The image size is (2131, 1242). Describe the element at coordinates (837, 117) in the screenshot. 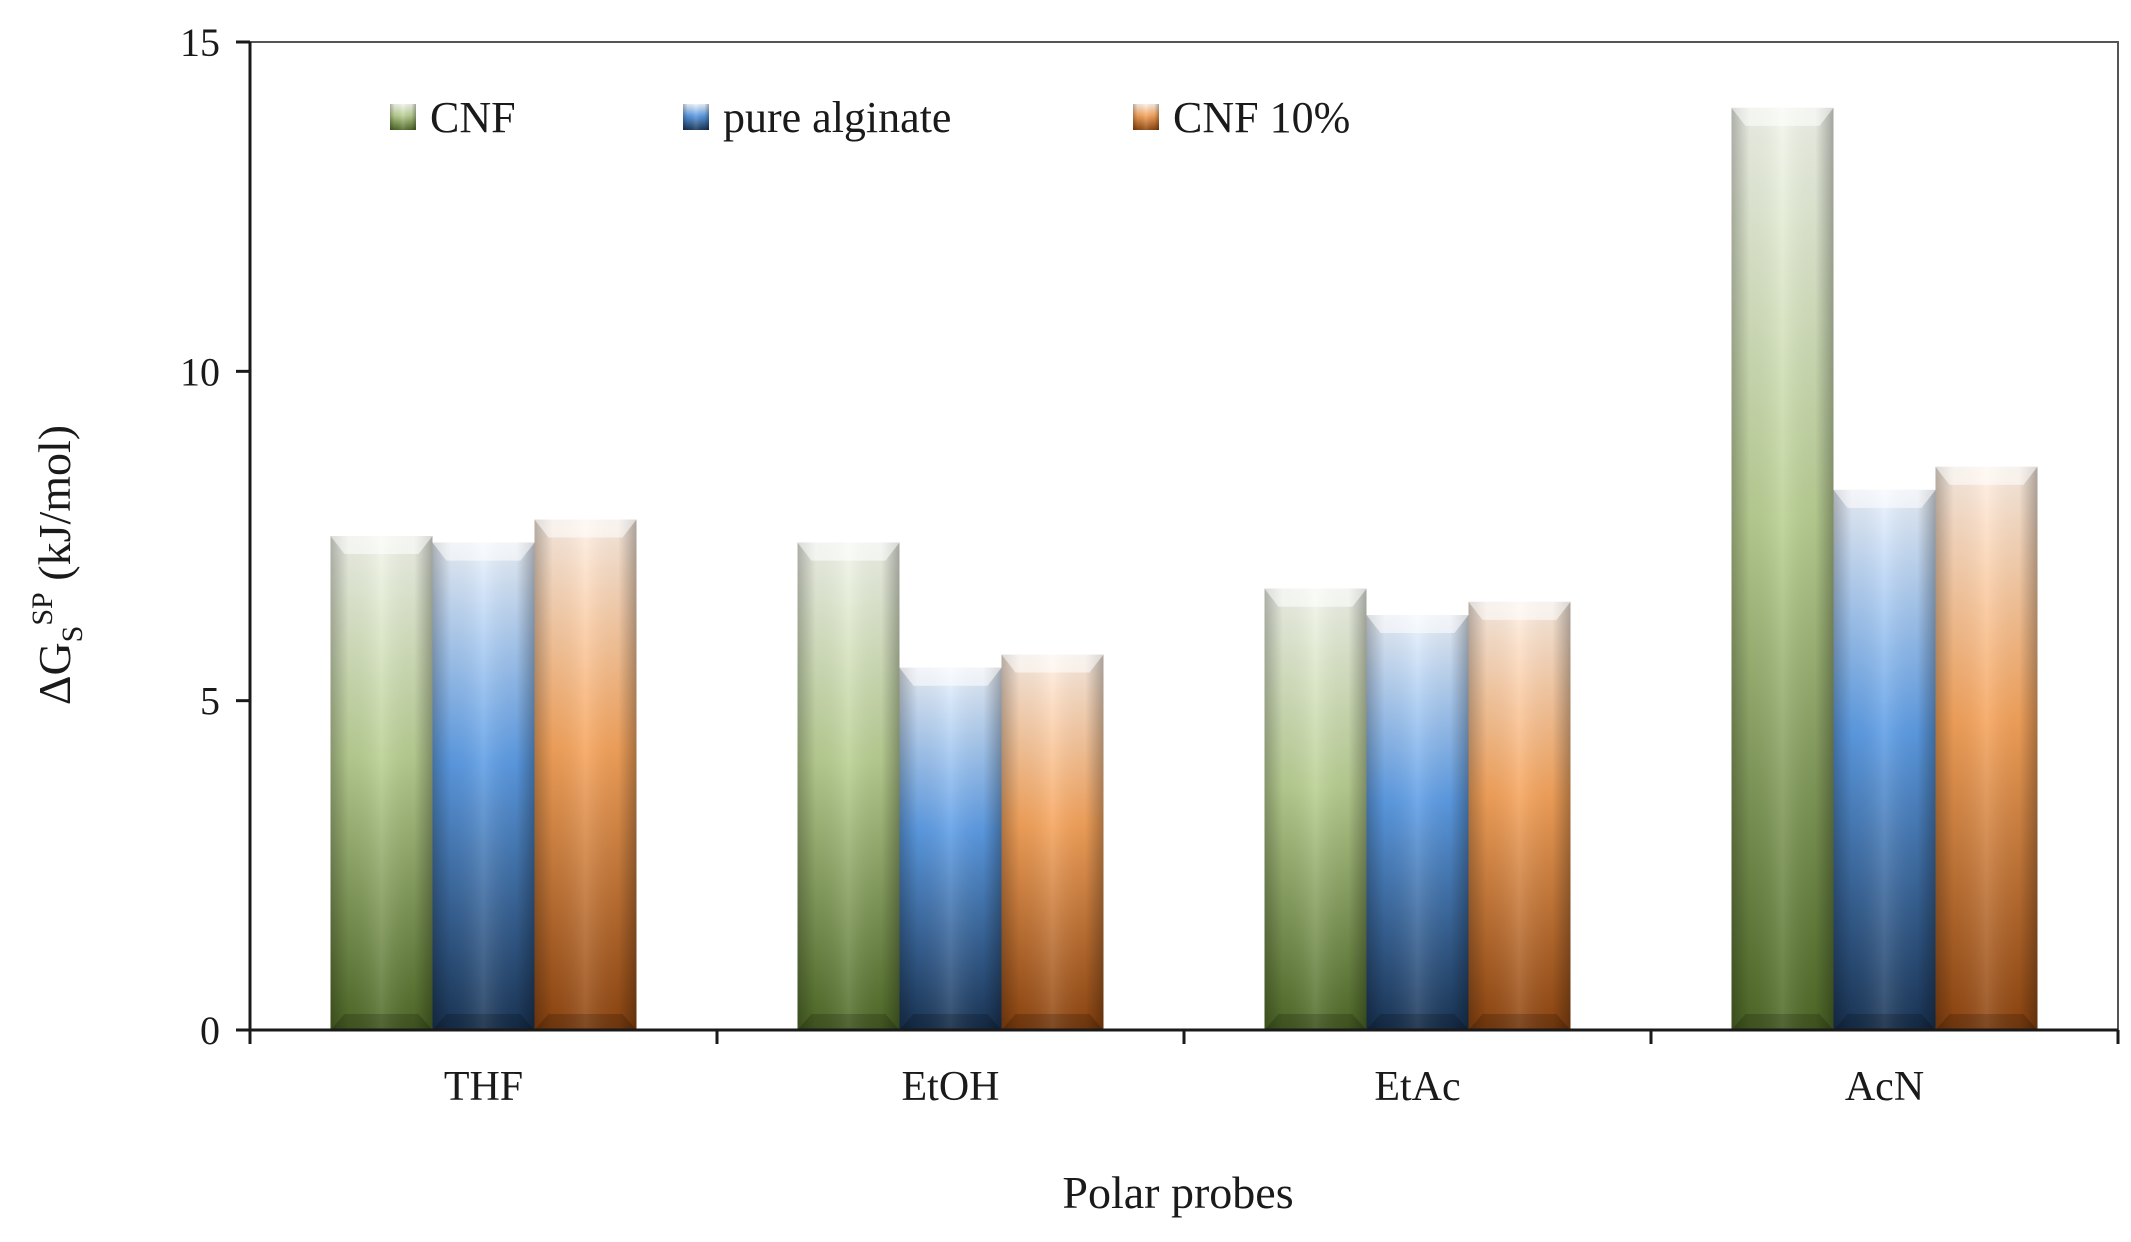

I see `legend-label: pure alginate` at that location.